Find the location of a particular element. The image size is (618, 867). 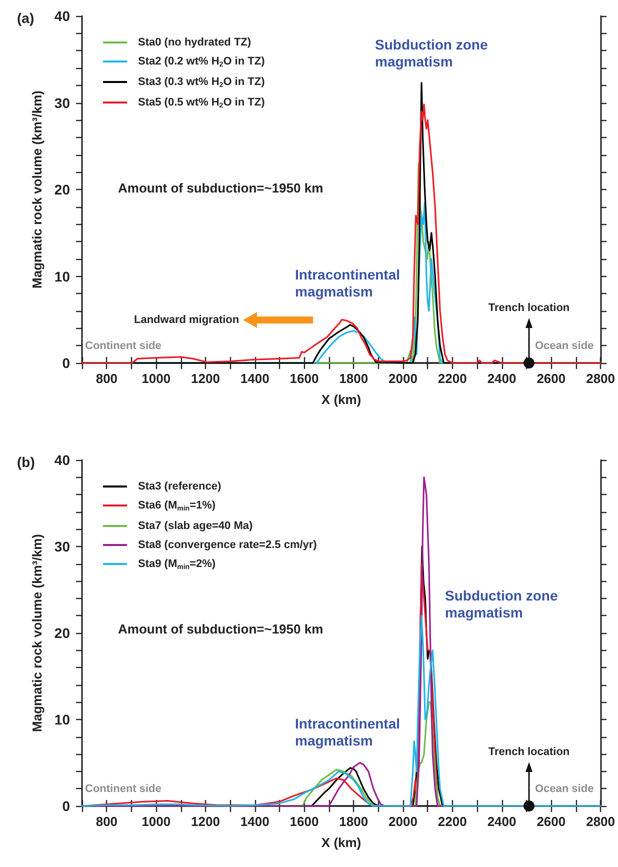

legend-label: Sta0 (no hydrated TZ) is located at coordinates (195, 42).